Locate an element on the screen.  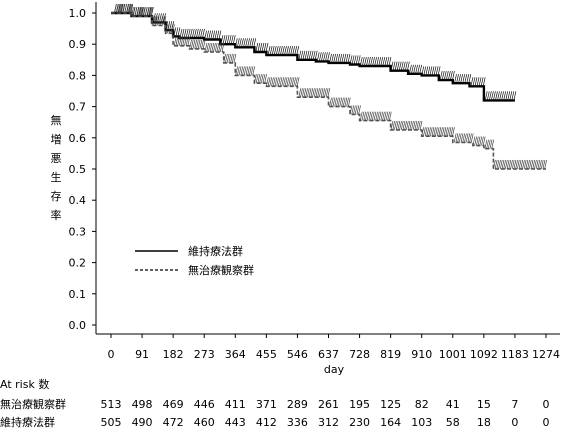
at-risk-value: 18 is located at coordinates (484, 422).